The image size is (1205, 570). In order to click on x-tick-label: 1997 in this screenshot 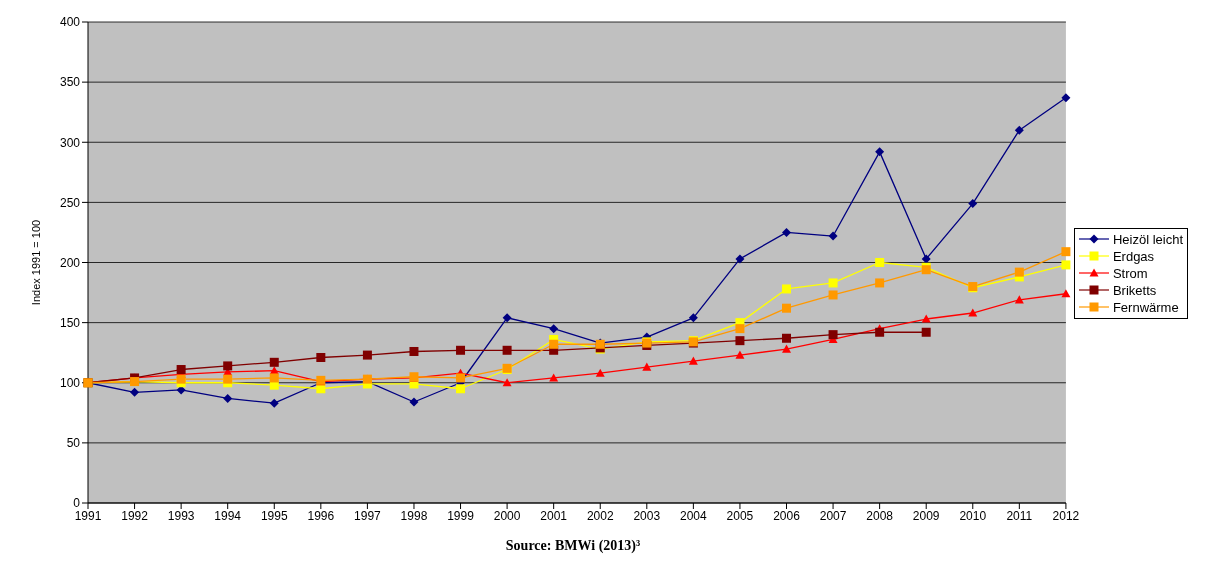, I will do `click(368, 515)`.